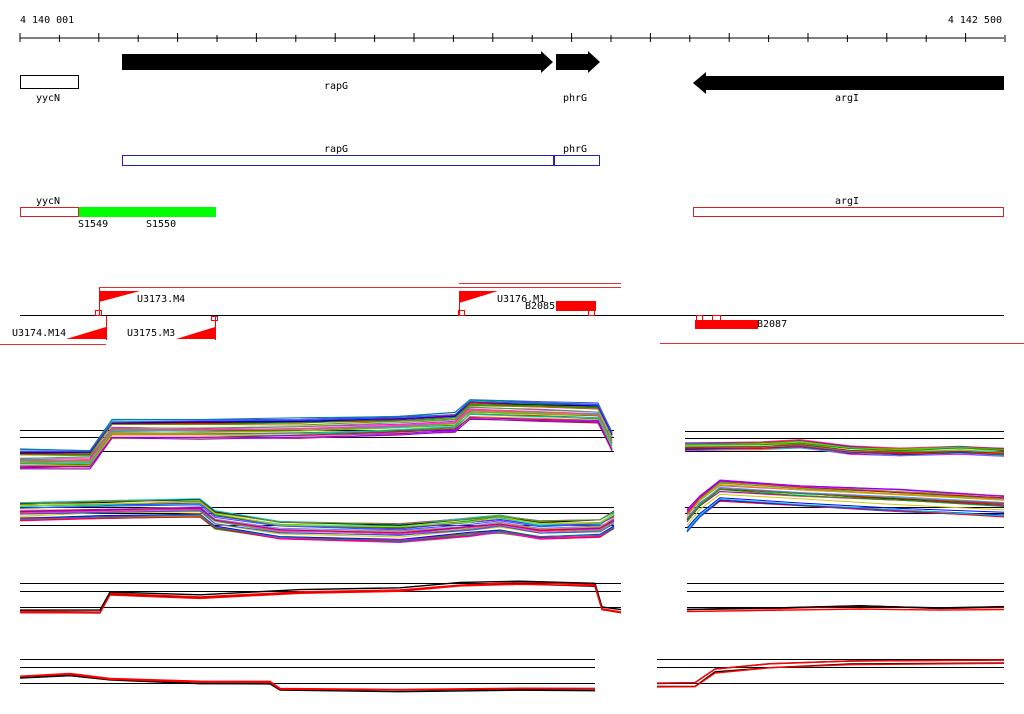  I want to click on ruler-start-label: 4 140 001, so click(47, 20).